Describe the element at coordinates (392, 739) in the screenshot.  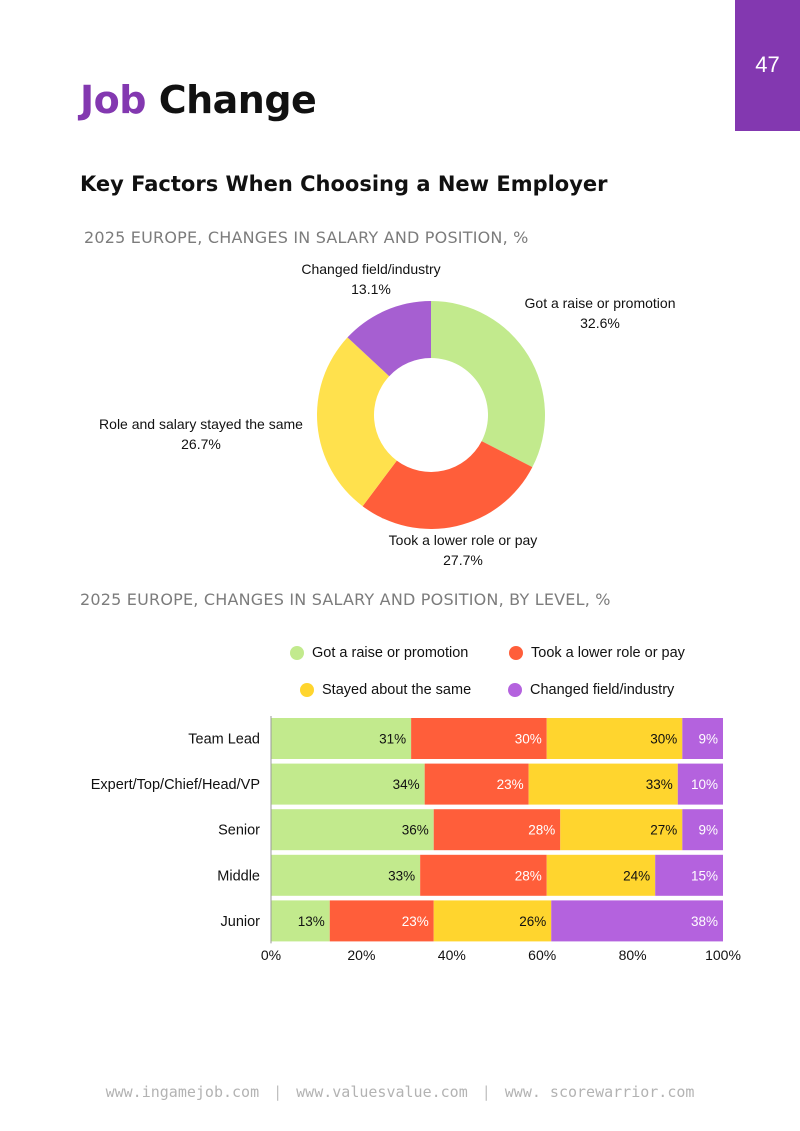
I see `bar-value-label: 31%` at that location.